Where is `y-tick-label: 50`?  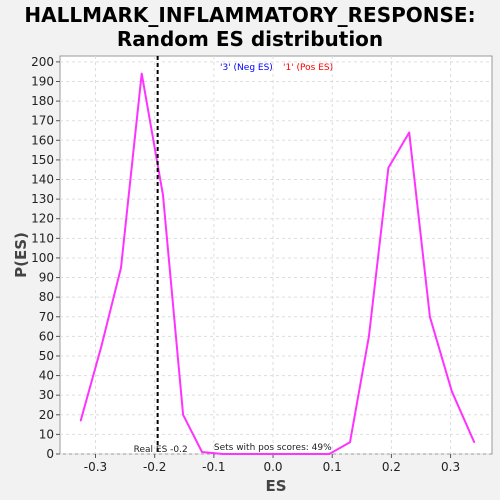 y-tick-label: 50 is located at coordinates (46, 356).